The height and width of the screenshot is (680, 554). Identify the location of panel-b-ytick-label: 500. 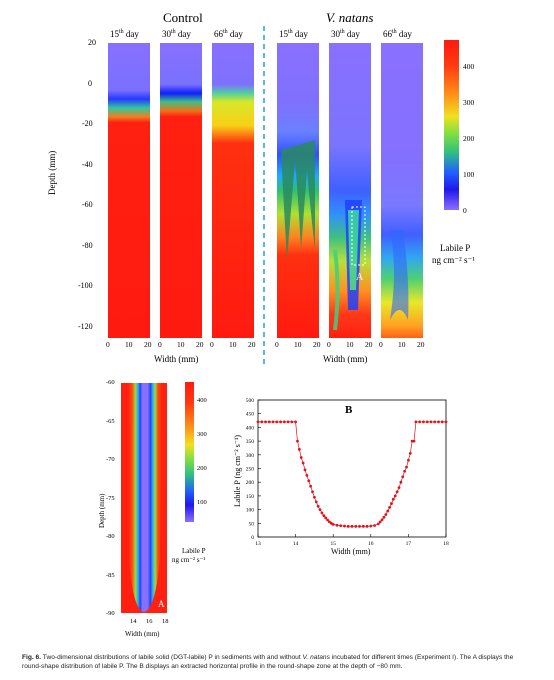
(250, 401).